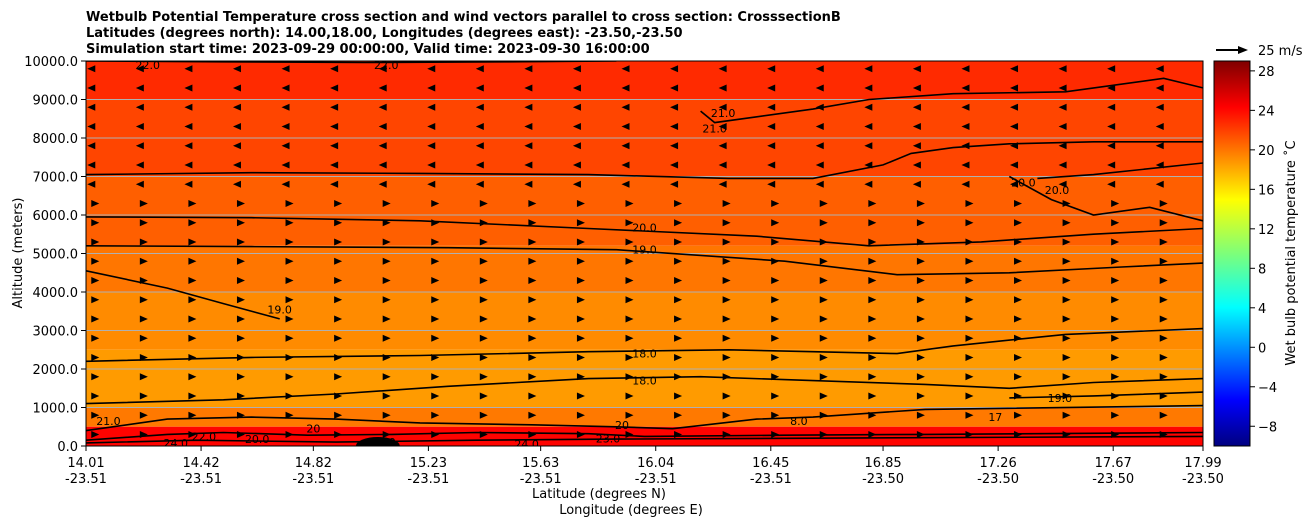  I want to click on x-tick-label-lat: 17.26, so click(998, 463).